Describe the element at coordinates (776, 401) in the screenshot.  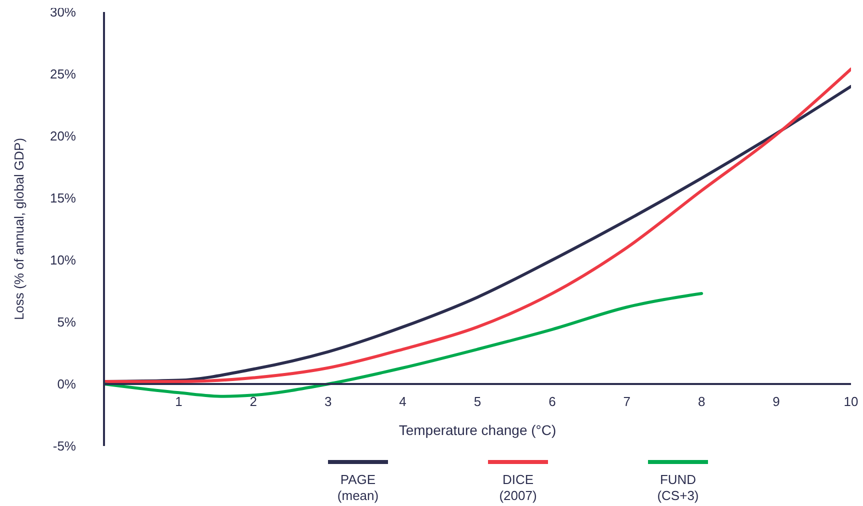
I see `x-tick-label: 9` at that location.